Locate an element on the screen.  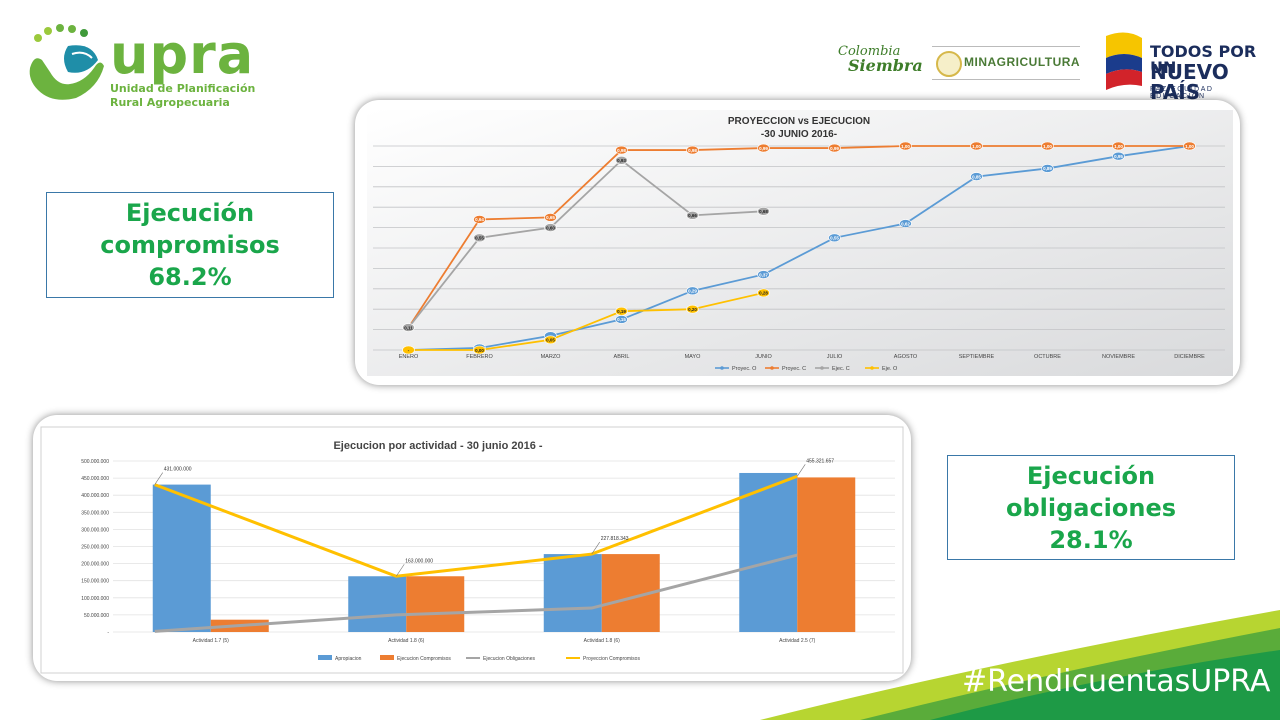
chart2-line-obligaciones is located at coordinates (476, 593).